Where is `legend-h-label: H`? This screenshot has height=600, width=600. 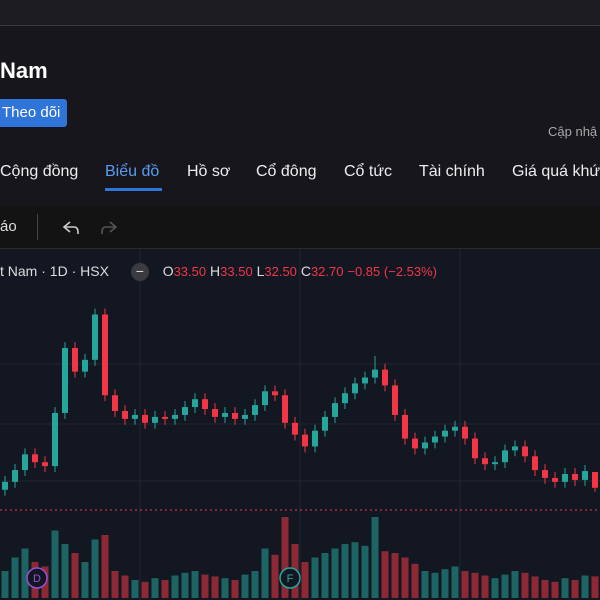 legend-h-label: H is located at coordinates (215, 271).